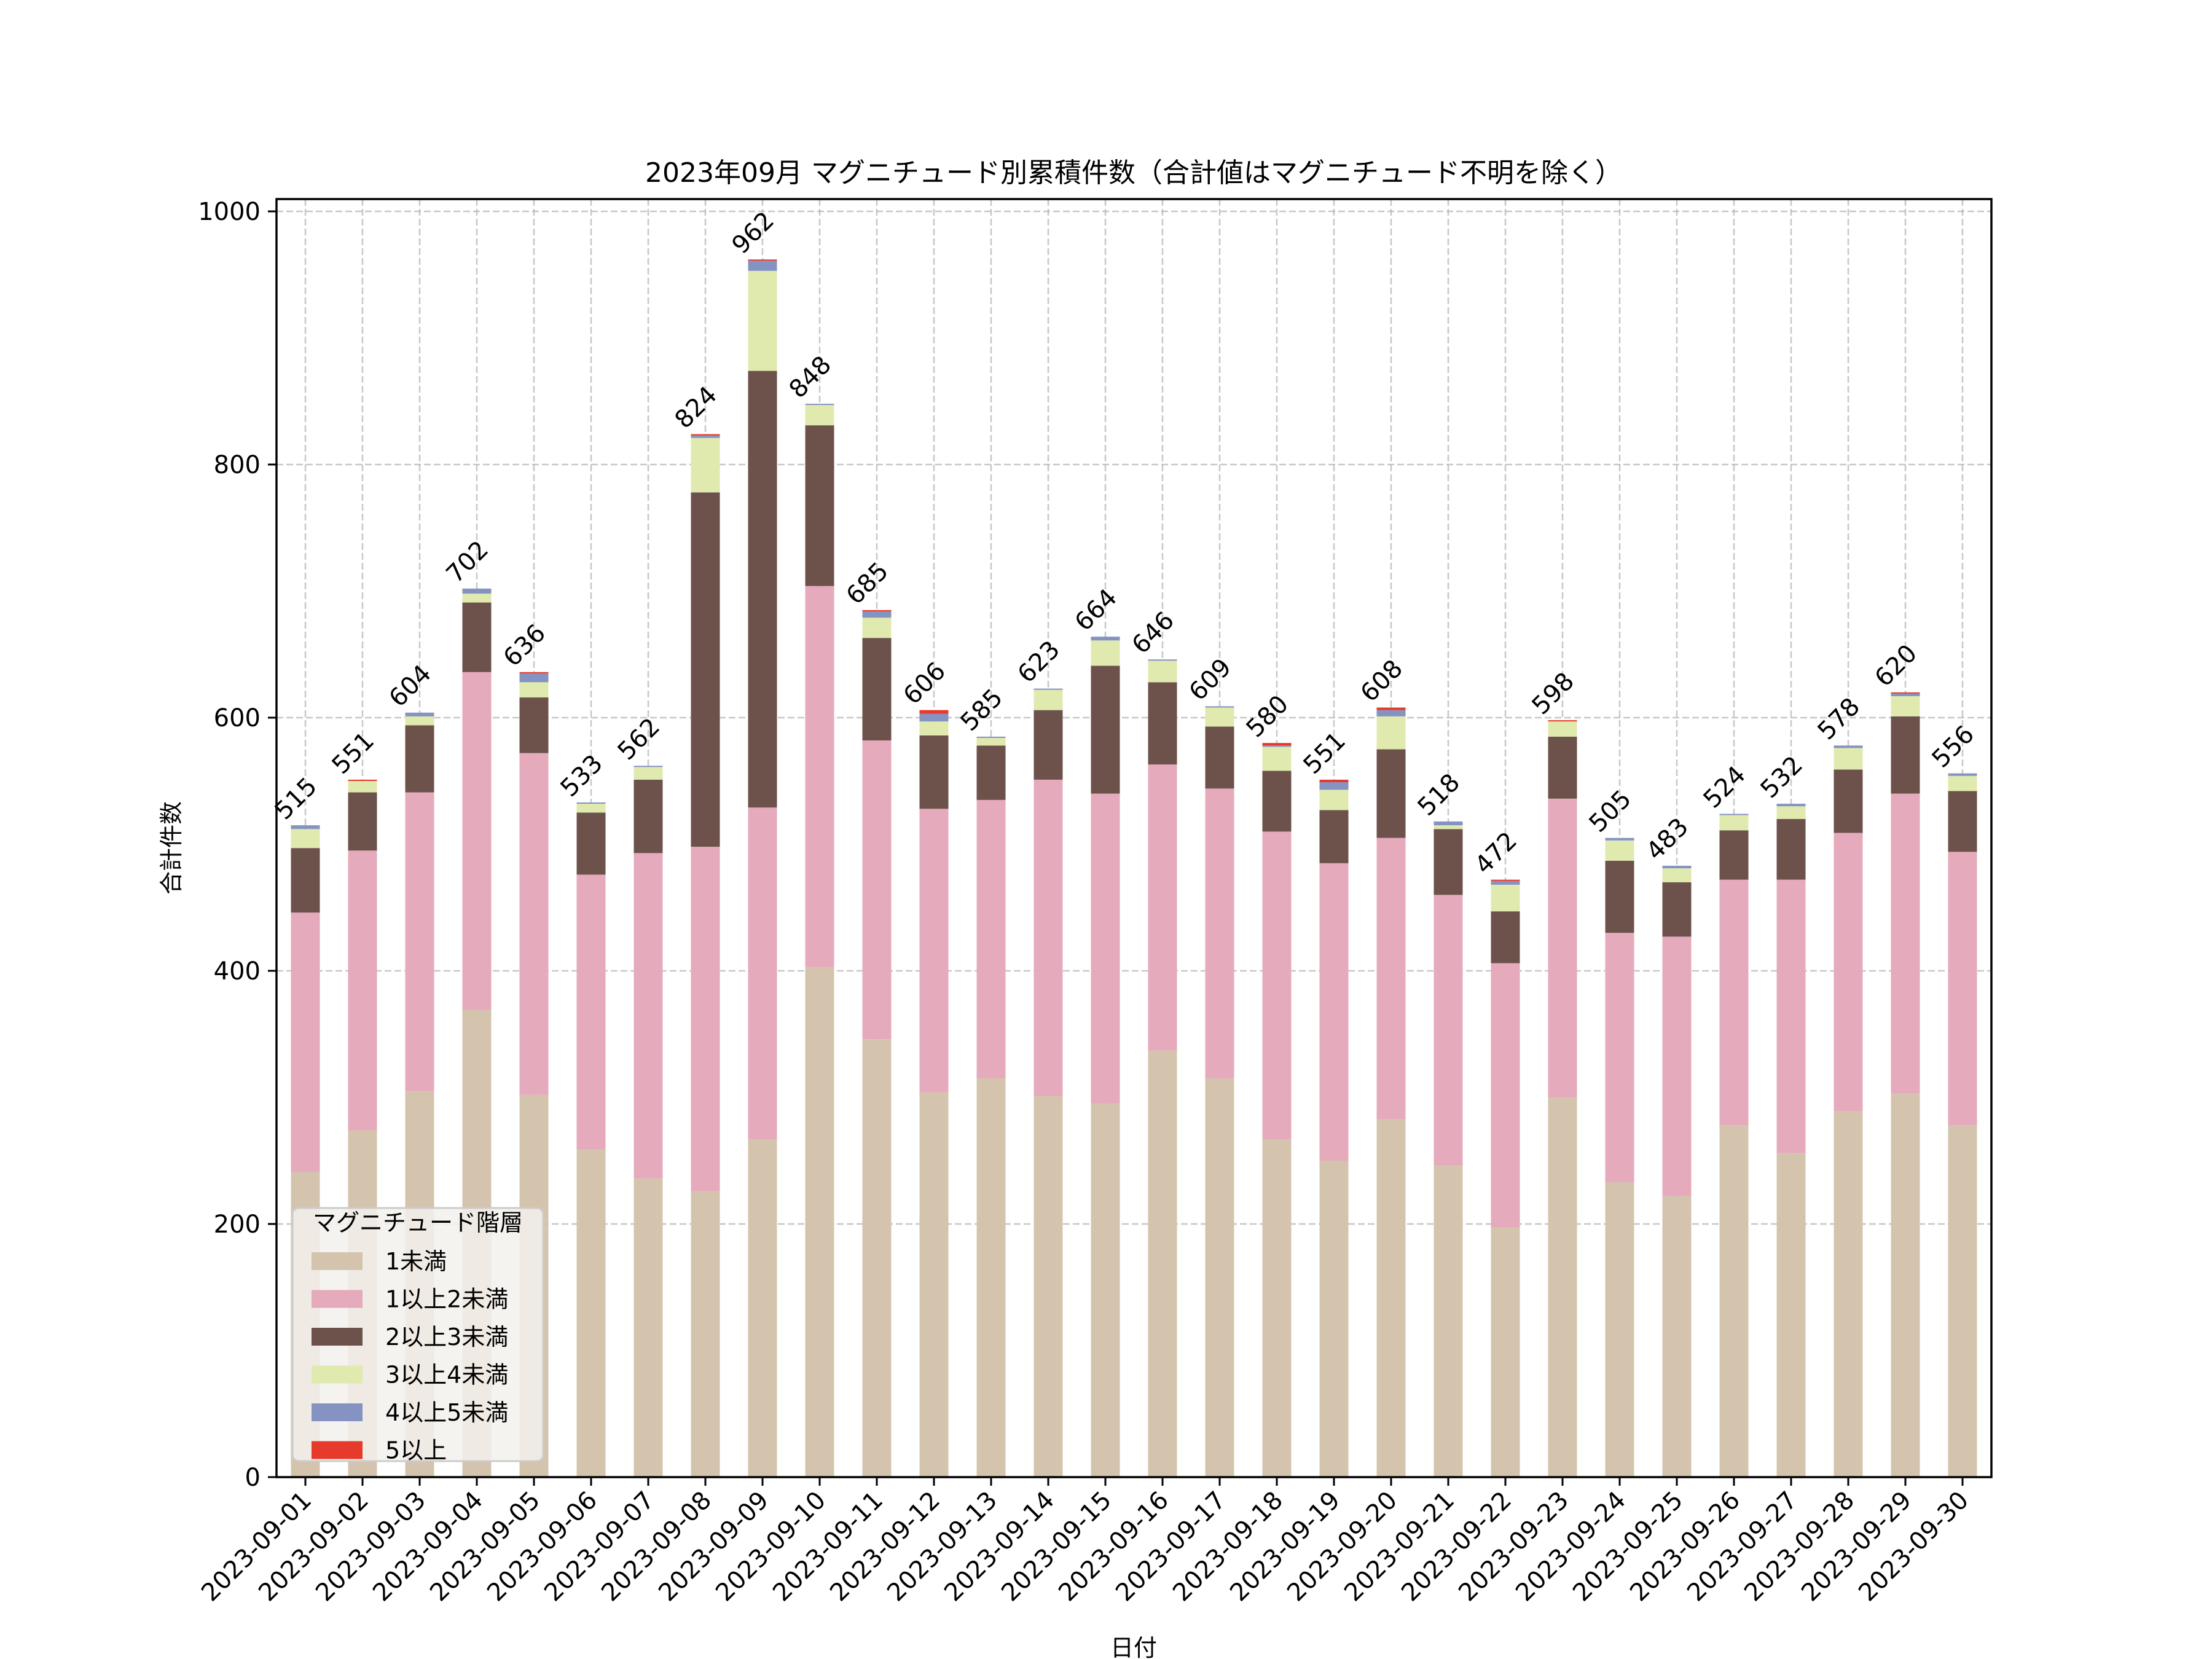 Image resolution: width=2212 pixels, height=1659 pixels. I want to click on y-tick-label: 1000, so click(229, 212).